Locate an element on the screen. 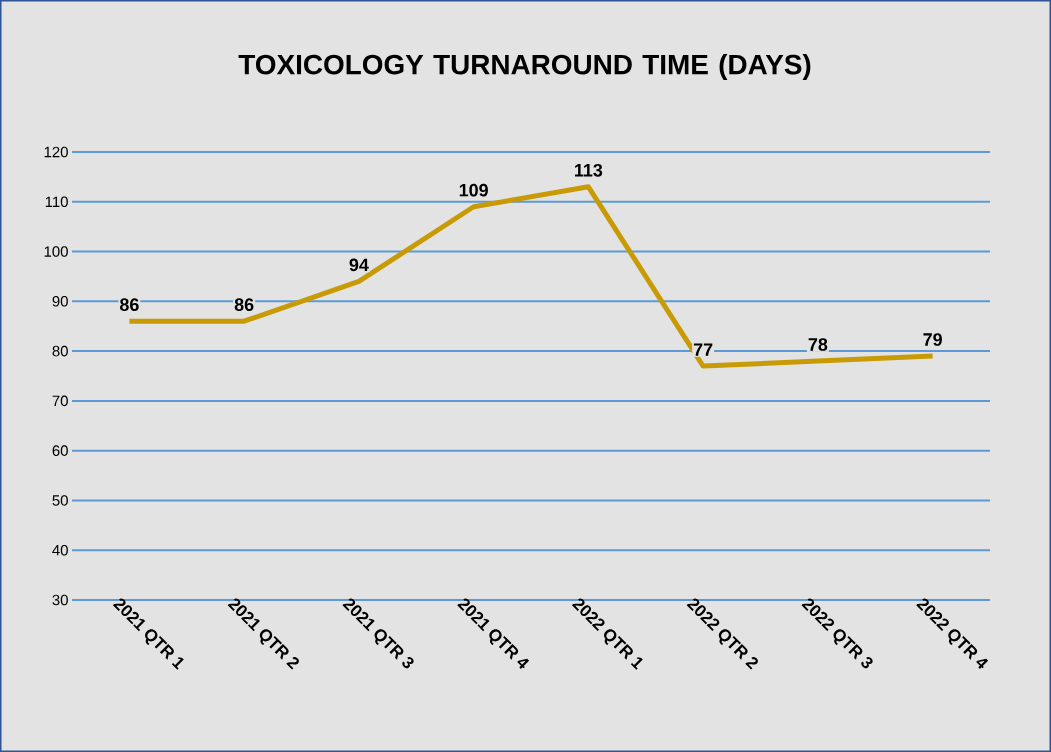 The width and height of the screenshot is (1051, 752). y-tick-label: 110 is located at coordinates (56, 202).